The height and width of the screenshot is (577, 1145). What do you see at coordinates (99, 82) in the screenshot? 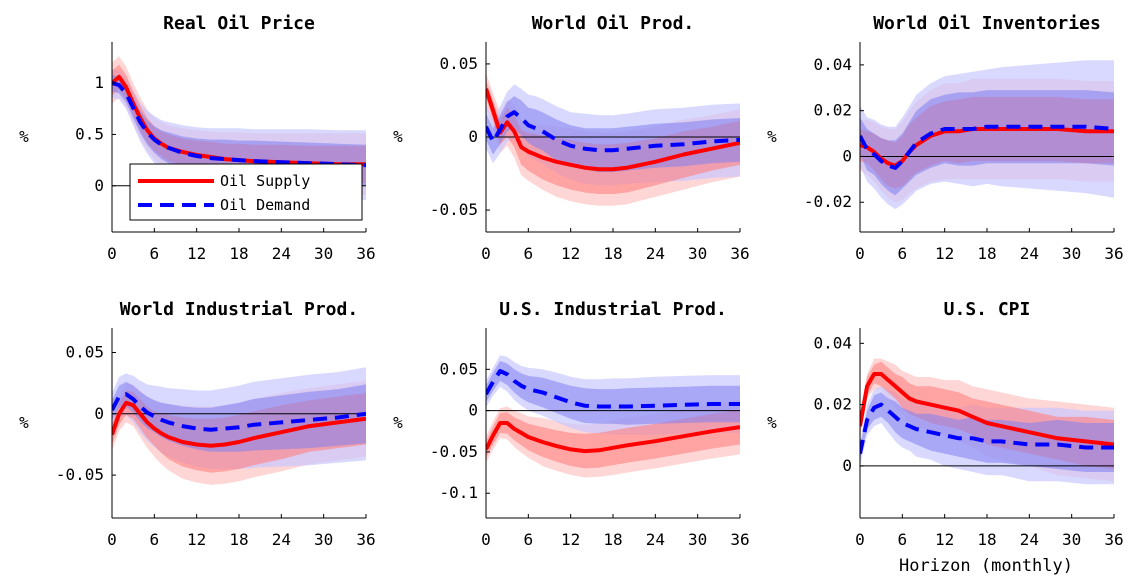
I see `y-tick-label: 1` at bounding box center [99, 82].